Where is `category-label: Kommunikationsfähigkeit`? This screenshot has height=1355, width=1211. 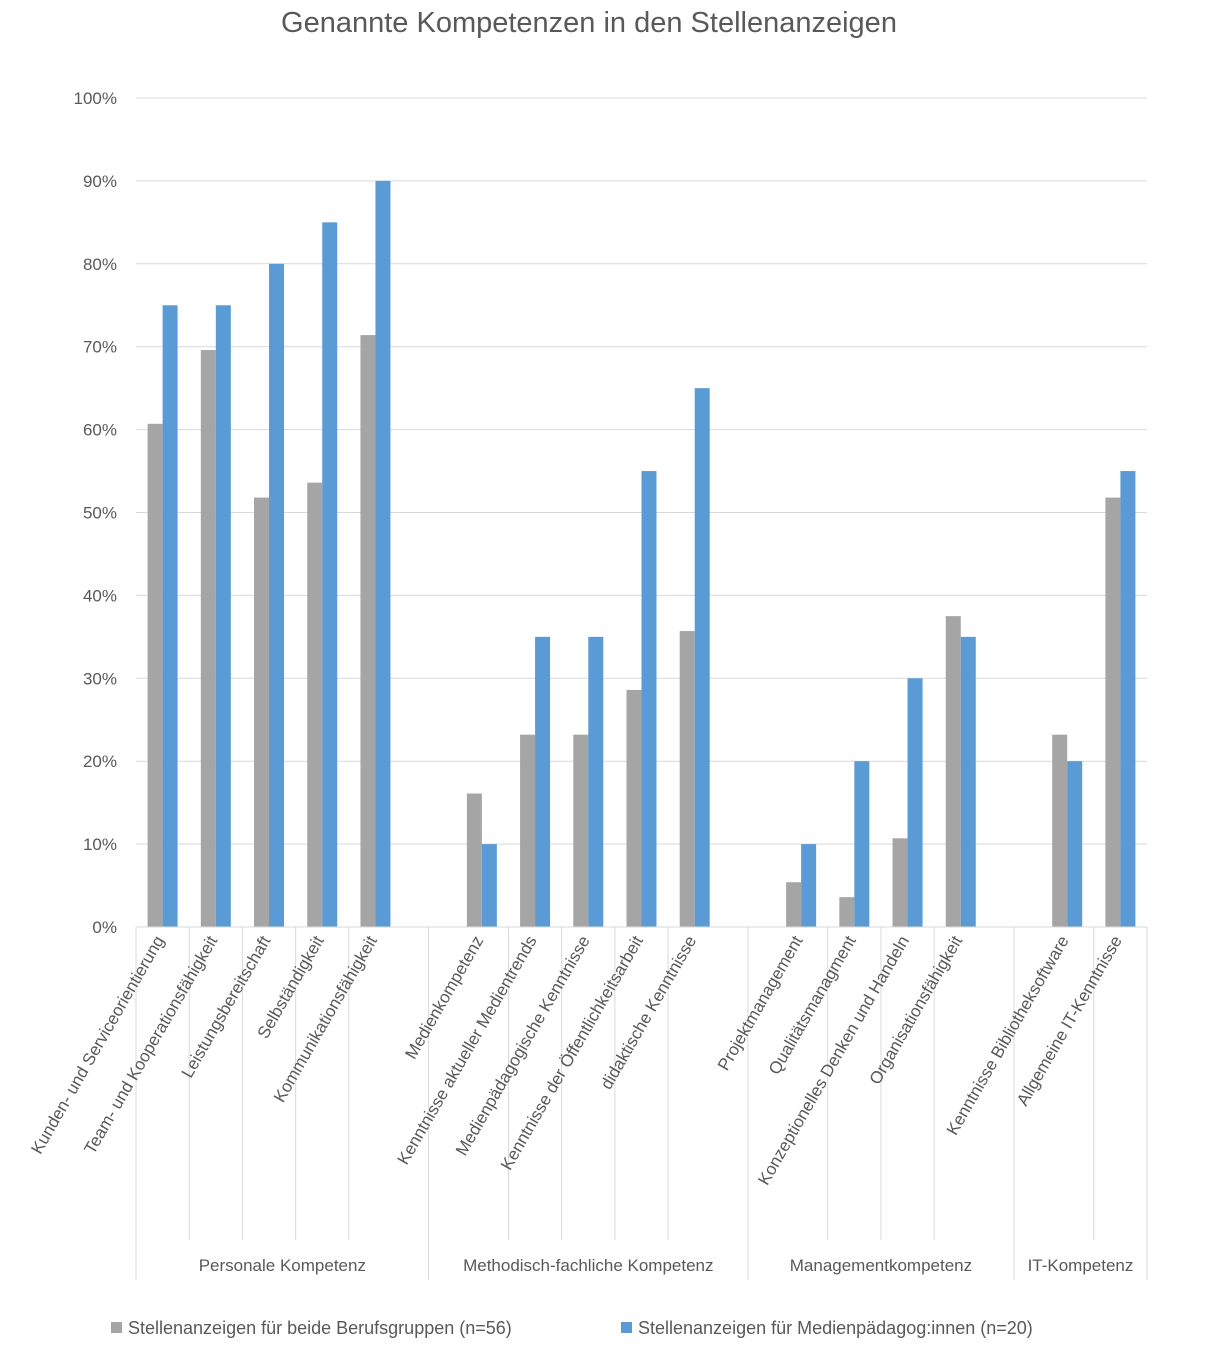
category-label: Kommunikationsfähigkeit is located at coordinates (325, 1018).